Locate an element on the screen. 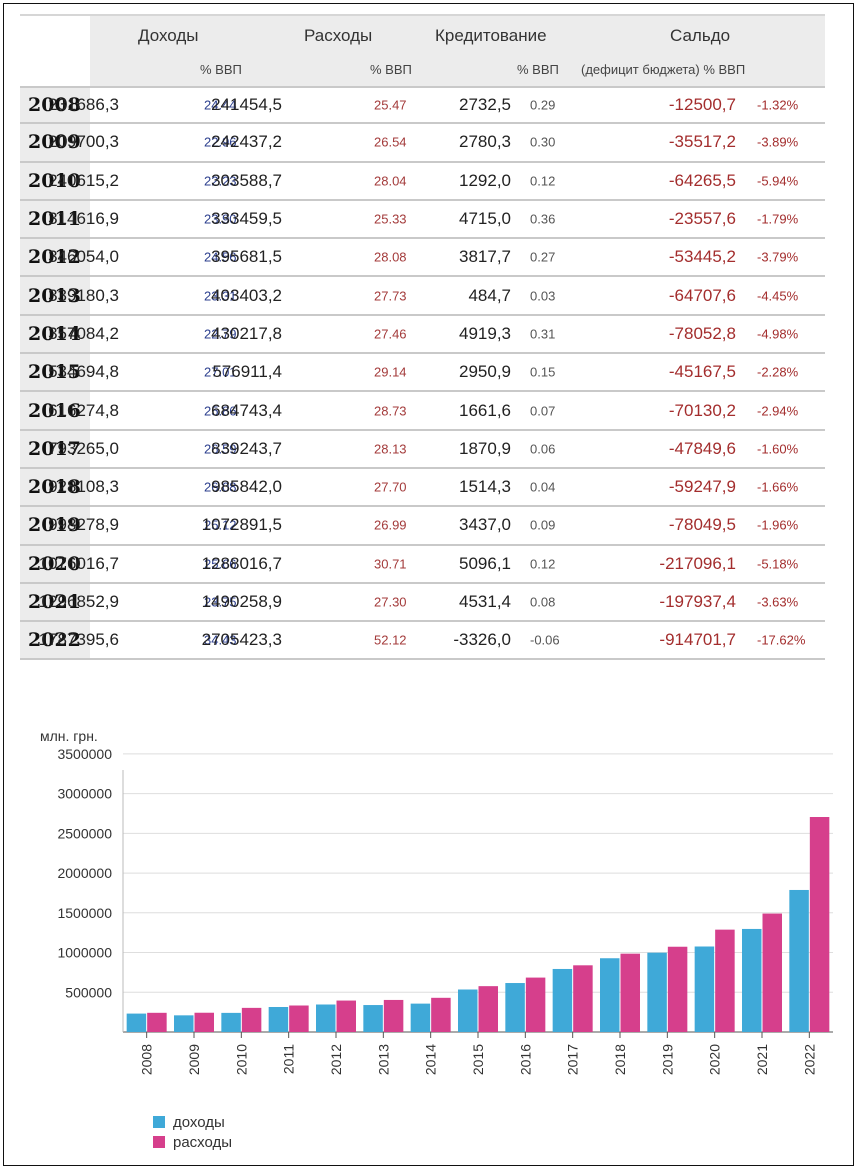 The image size is (859, 1171). table-year: 2008 is located at coordinates (55, 105).